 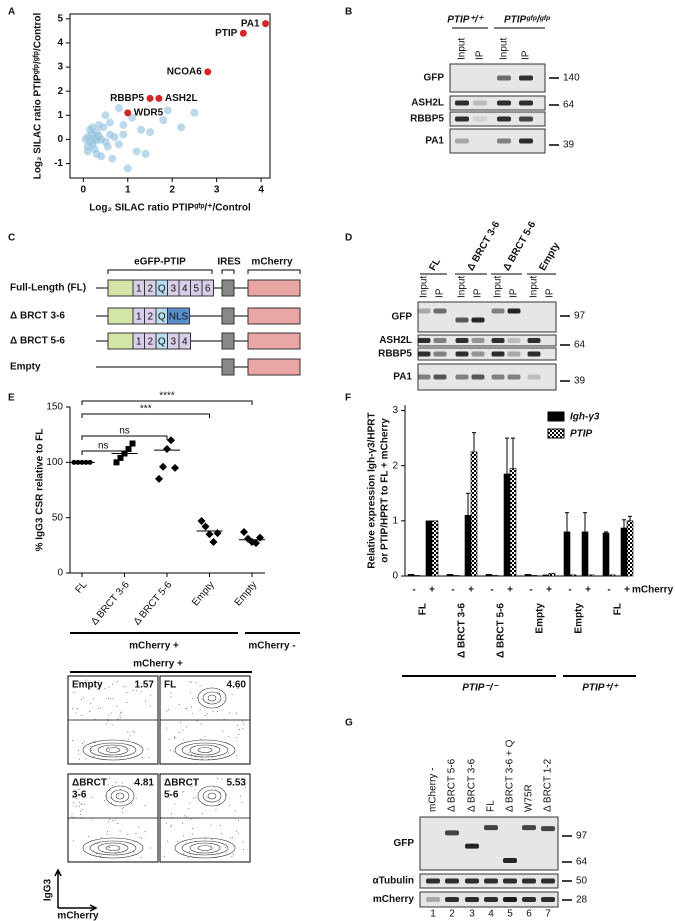 I want to click on y-tick-label: 100, so click(x=54, y=462).